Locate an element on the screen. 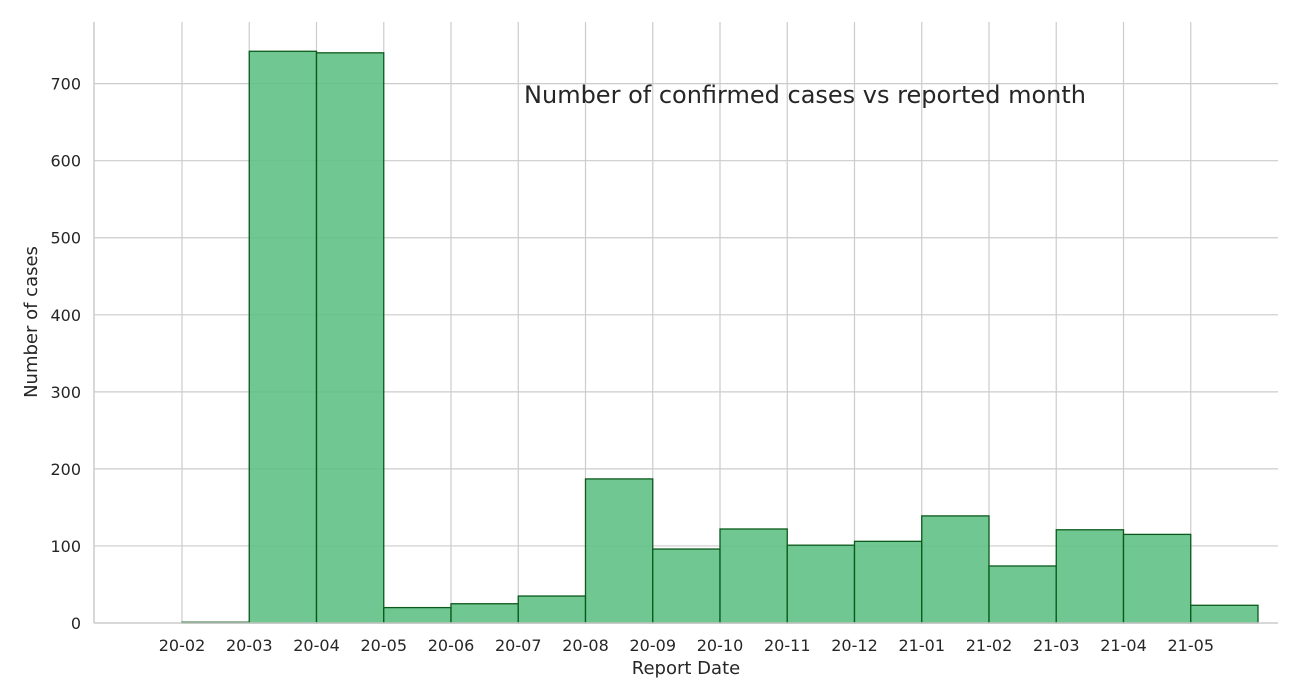 The width and height of the screenshot is (1300, 700). y-tick-label: 200 is located at coordinates (65, 469).